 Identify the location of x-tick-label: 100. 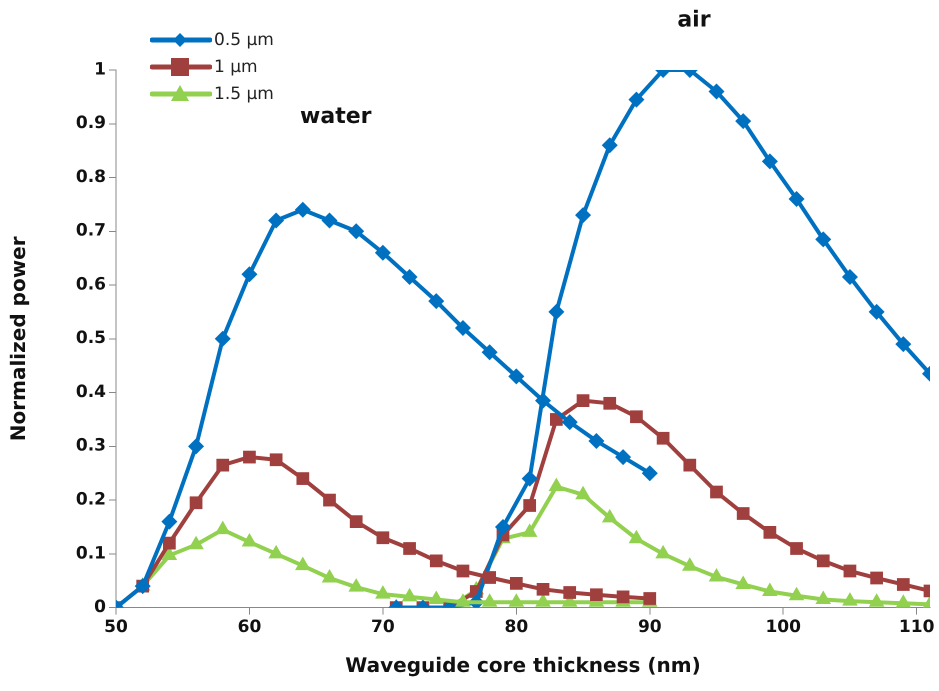
(783, 627).